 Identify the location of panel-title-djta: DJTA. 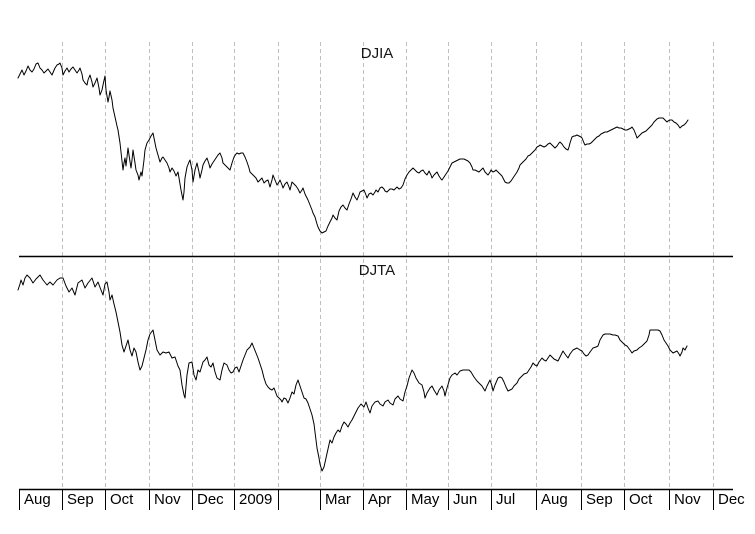
(377, 270).